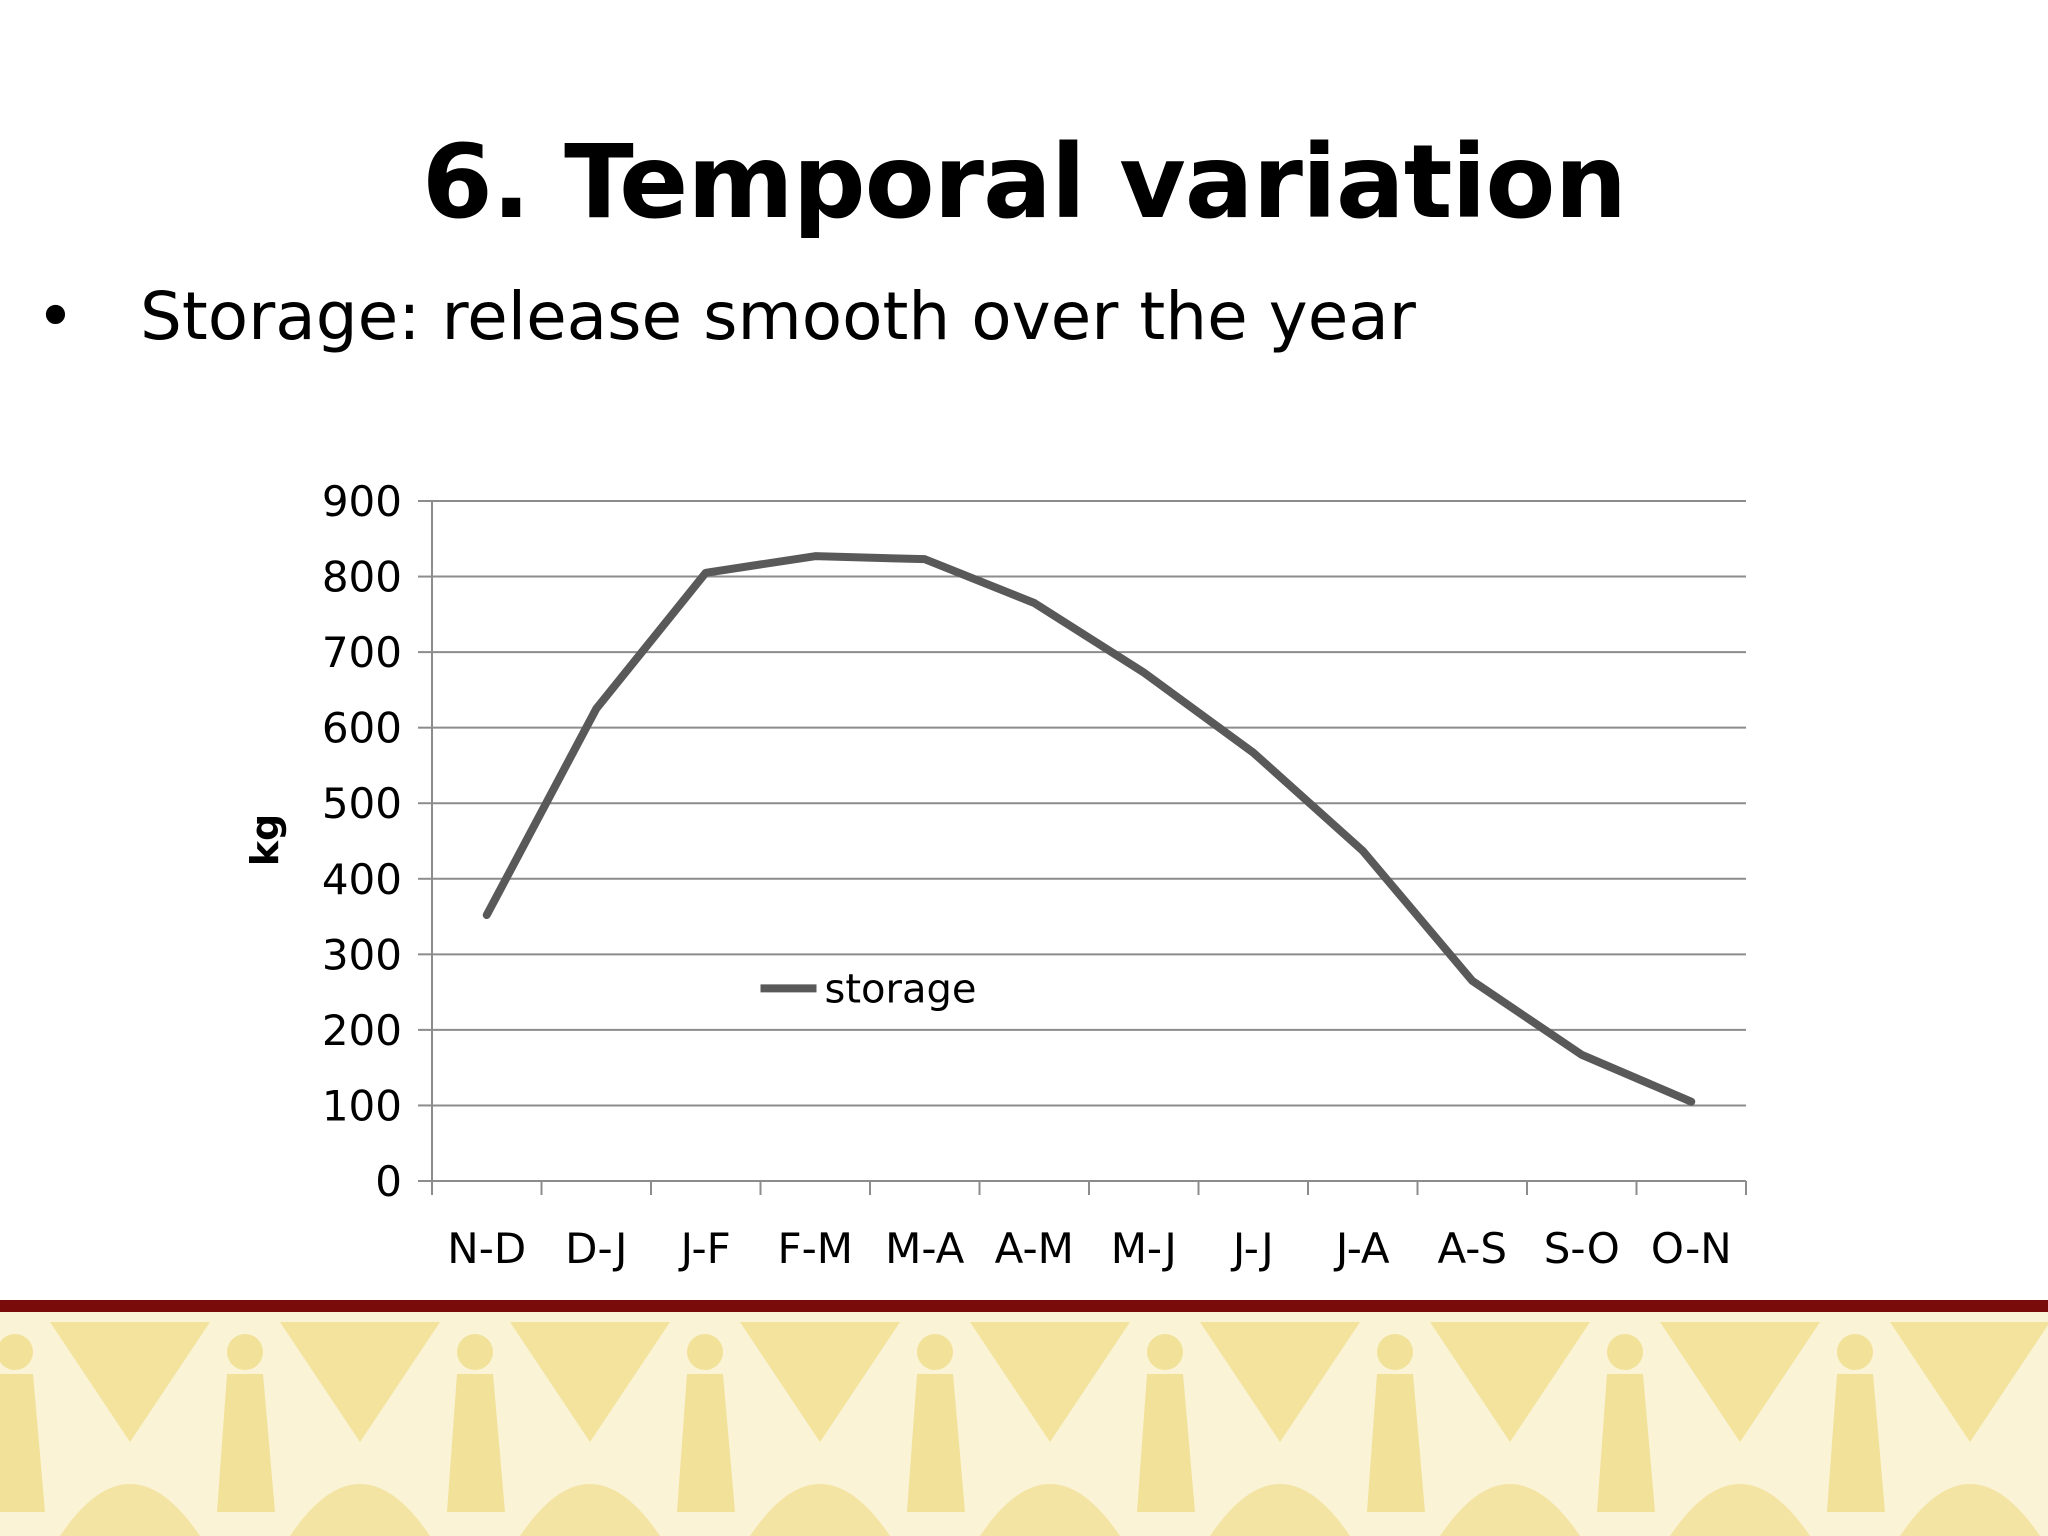 The width and height of the screenshot is (2048, 1536). I want to click on y-tick-label: 100, so click(362, 1105).